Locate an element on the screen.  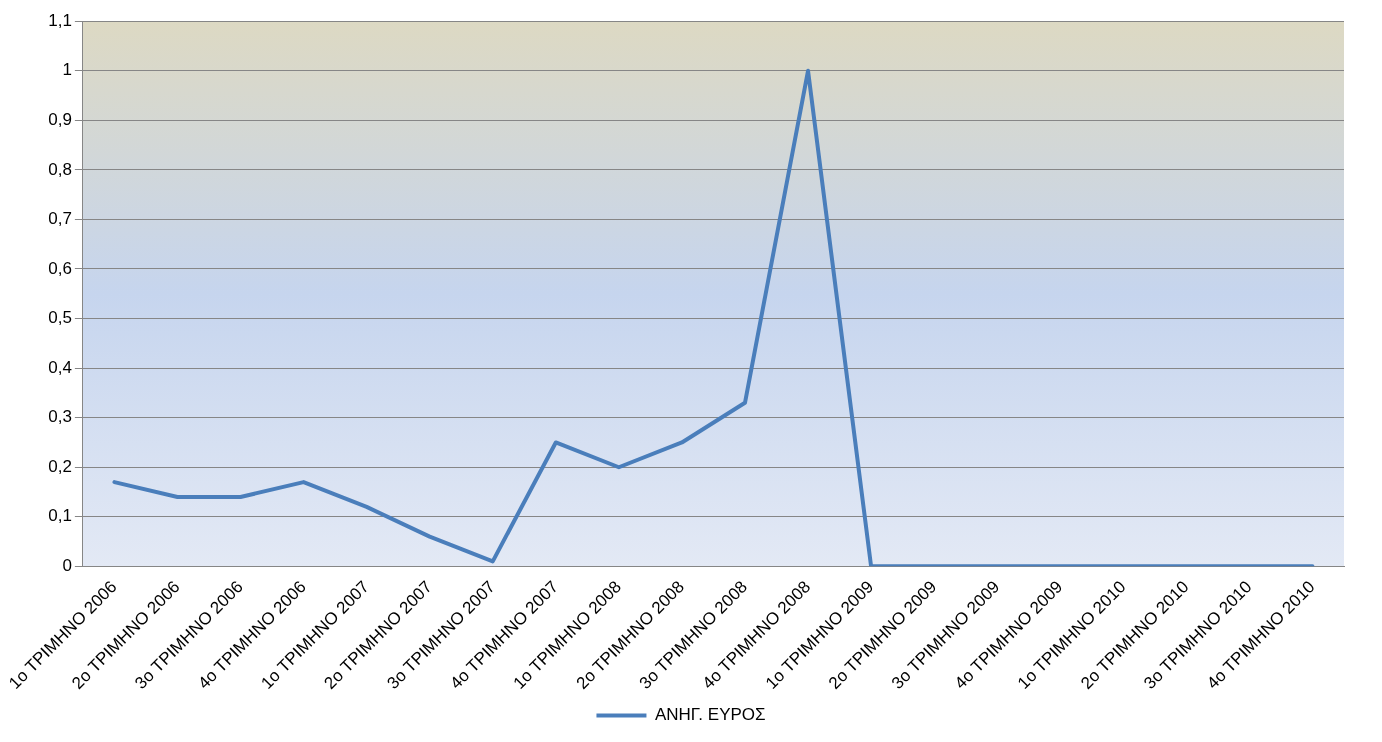
y-tick-label: 0,5 is located at coordinates (60, 318).